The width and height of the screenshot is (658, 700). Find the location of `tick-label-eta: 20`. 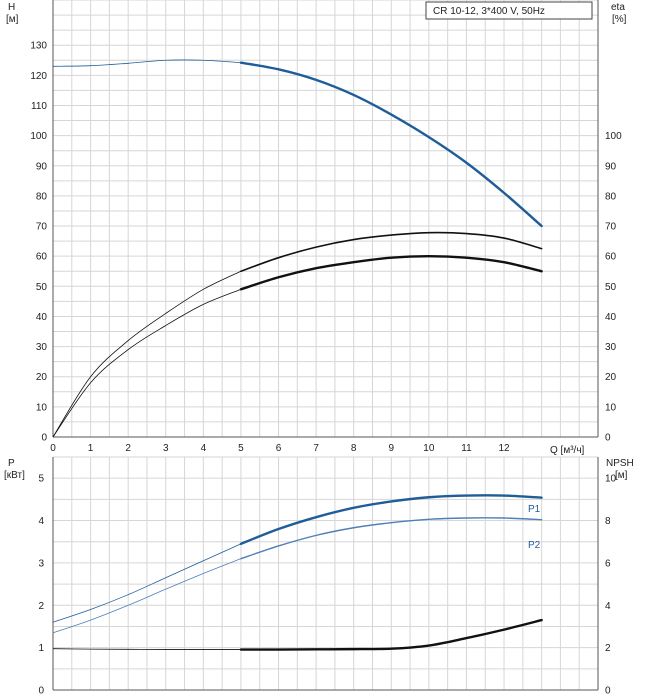

tick-label-eta: 20 is located at coordinates (611, 377).